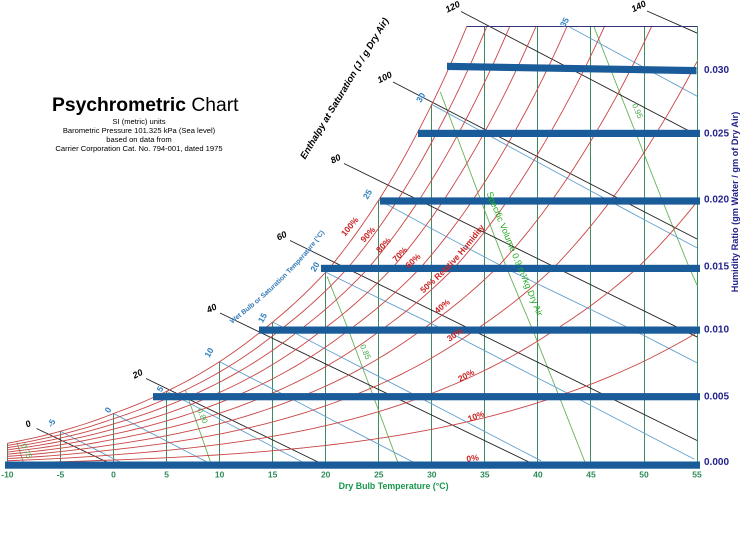 The height and width of the screenshot is (542, 740). What do you see at coordinates (716, 200) in the screenshot?
I see `svg-text: 0.020` at bounding box center [716, 200].